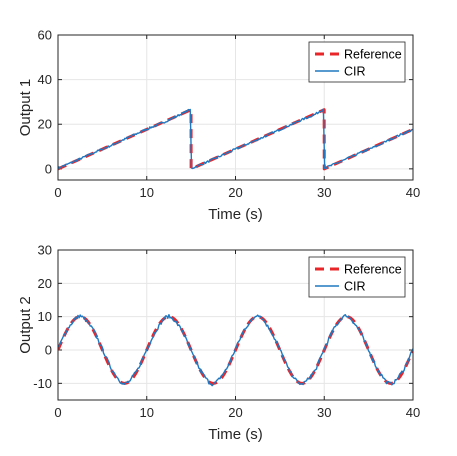 The height and width of the screenshot is (456, 457). I want to click on y-tick-label: 30, so click(45, 250).